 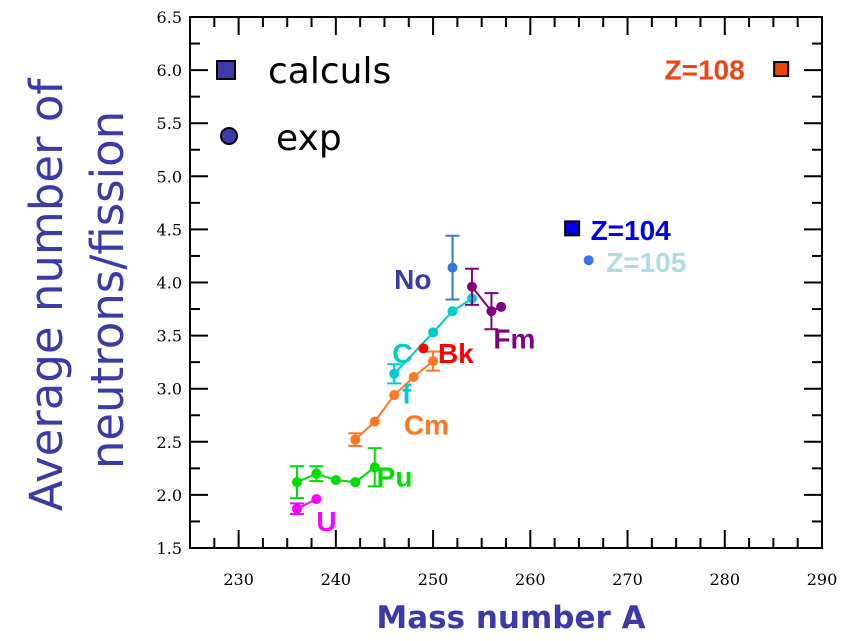 I want to click on x-tick-label: 270, so click(x=627, y=579).